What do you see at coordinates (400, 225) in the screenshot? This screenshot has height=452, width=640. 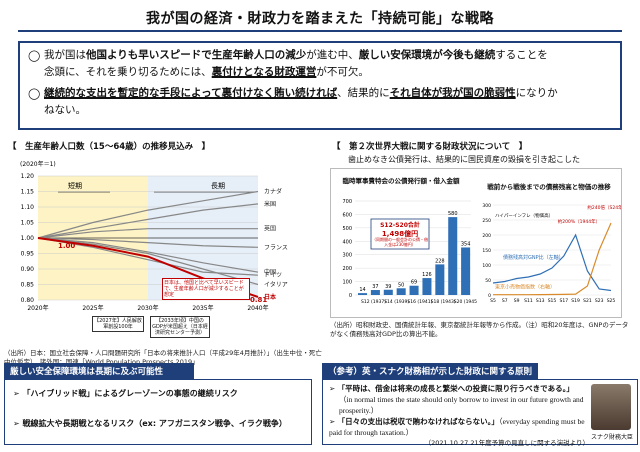 I see `bar-callout-title: S12-S20合計` at bounding box center [400, 225].